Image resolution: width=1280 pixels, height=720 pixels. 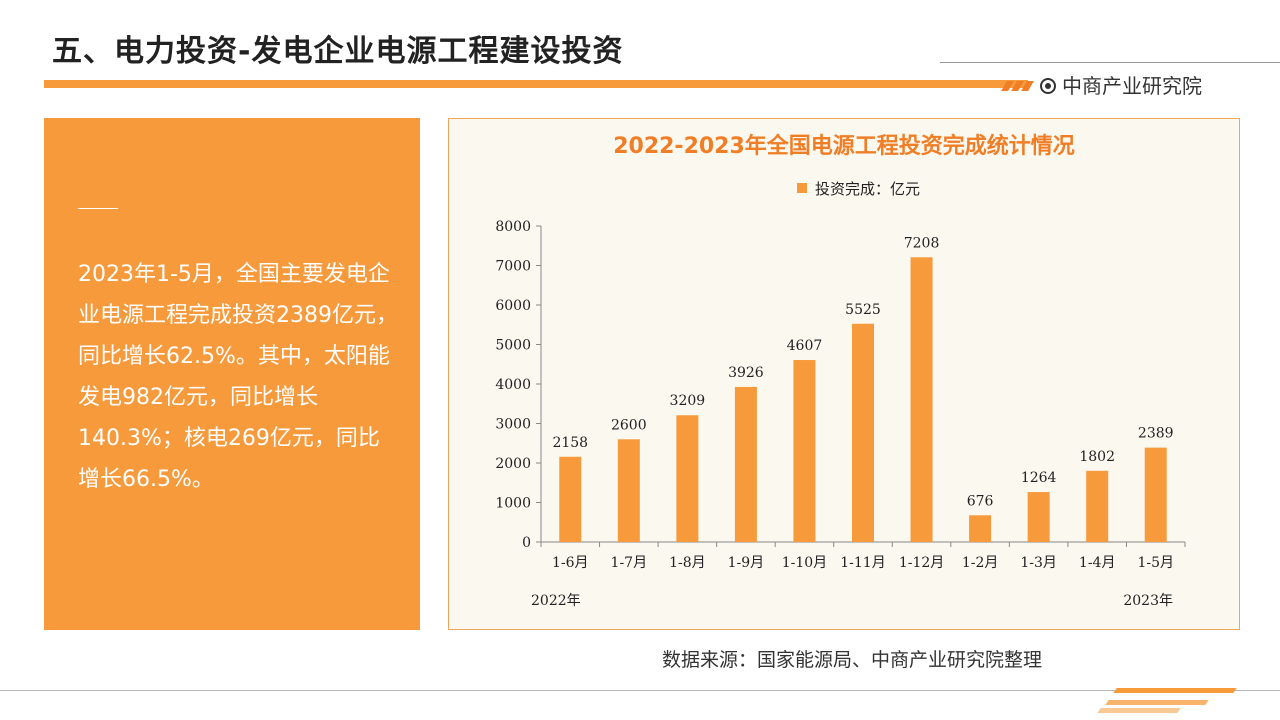 I want to click on x-tick-label: 1-9月, so click(x=746, y=563).